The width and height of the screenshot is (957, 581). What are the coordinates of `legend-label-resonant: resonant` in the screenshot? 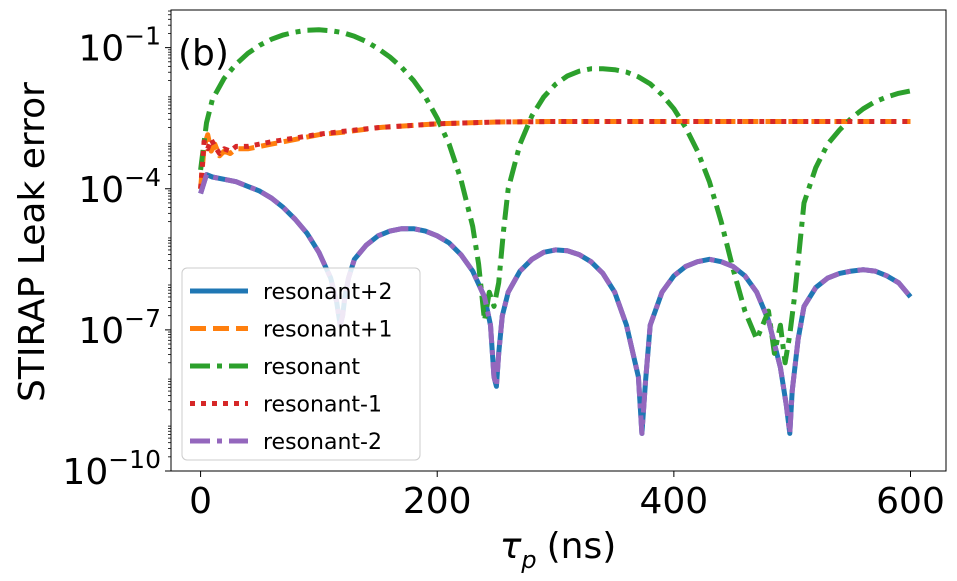 It's located at (311, 367).